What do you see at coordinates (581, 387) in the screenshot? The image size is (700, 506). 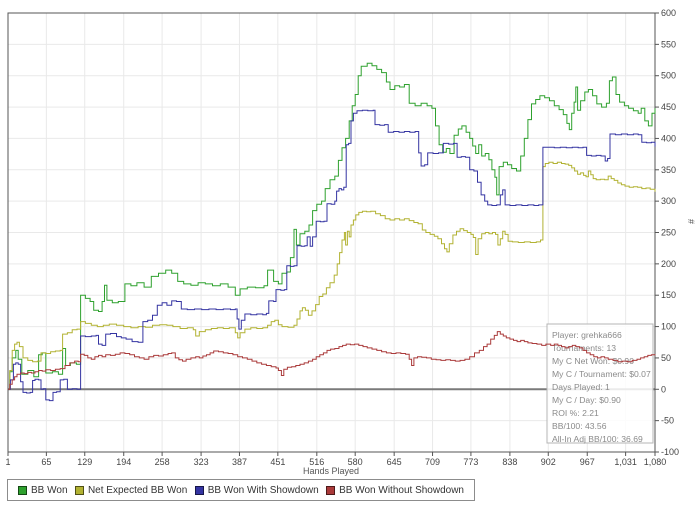 I see `player-stats-line: Days Played: 1` at bounding box center [581, 387].